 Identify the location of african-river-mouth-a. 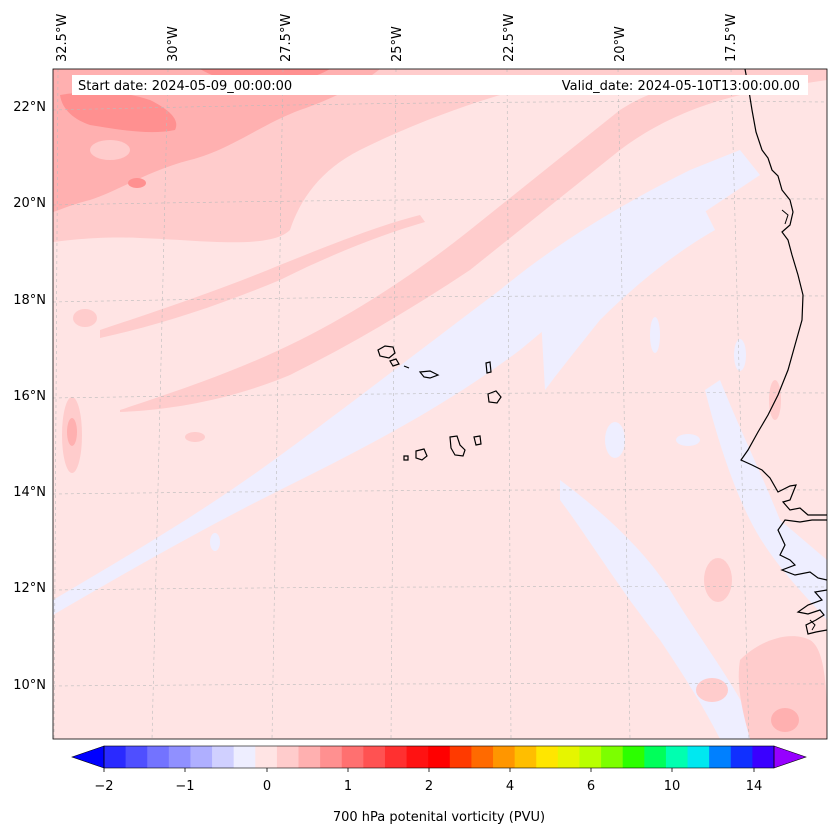
(785, 217).